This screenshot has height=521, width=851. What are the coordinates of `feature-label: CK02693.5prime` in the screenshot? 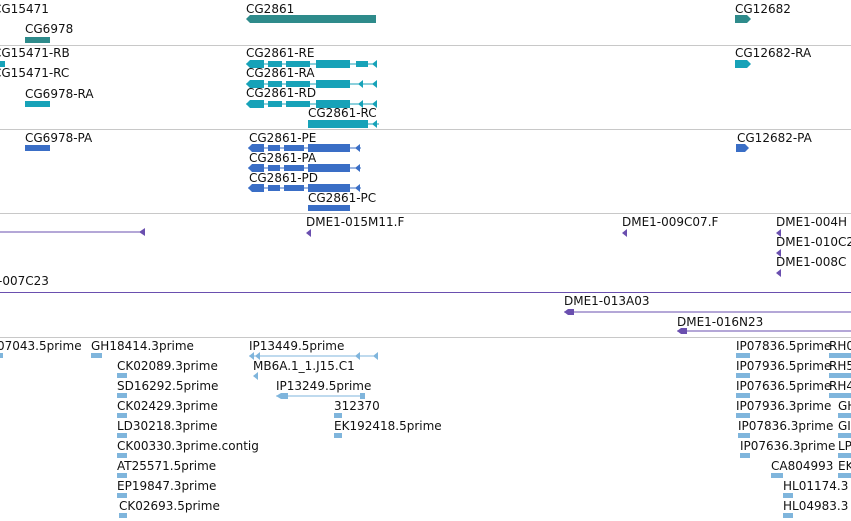 It's located at (169, 506).